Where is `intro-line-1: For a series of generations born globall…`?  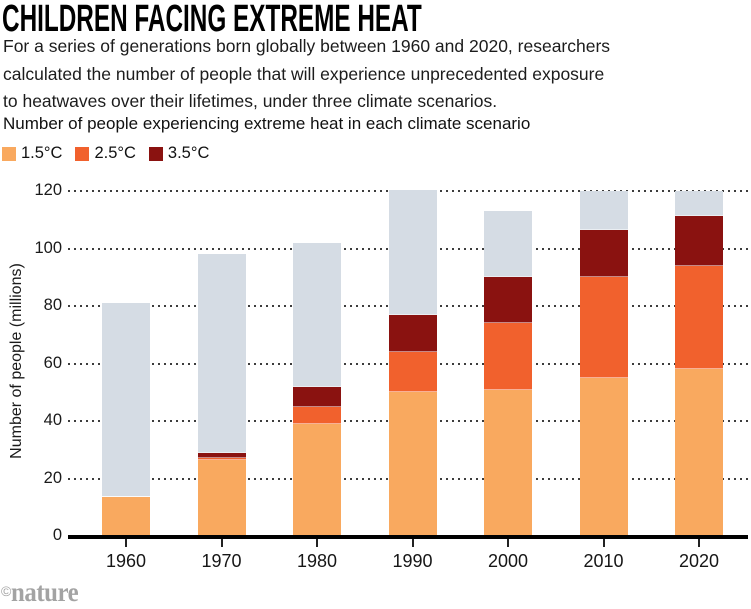 intro-line-1: For a series of generations born globall… is located at coordinates (307, 46).